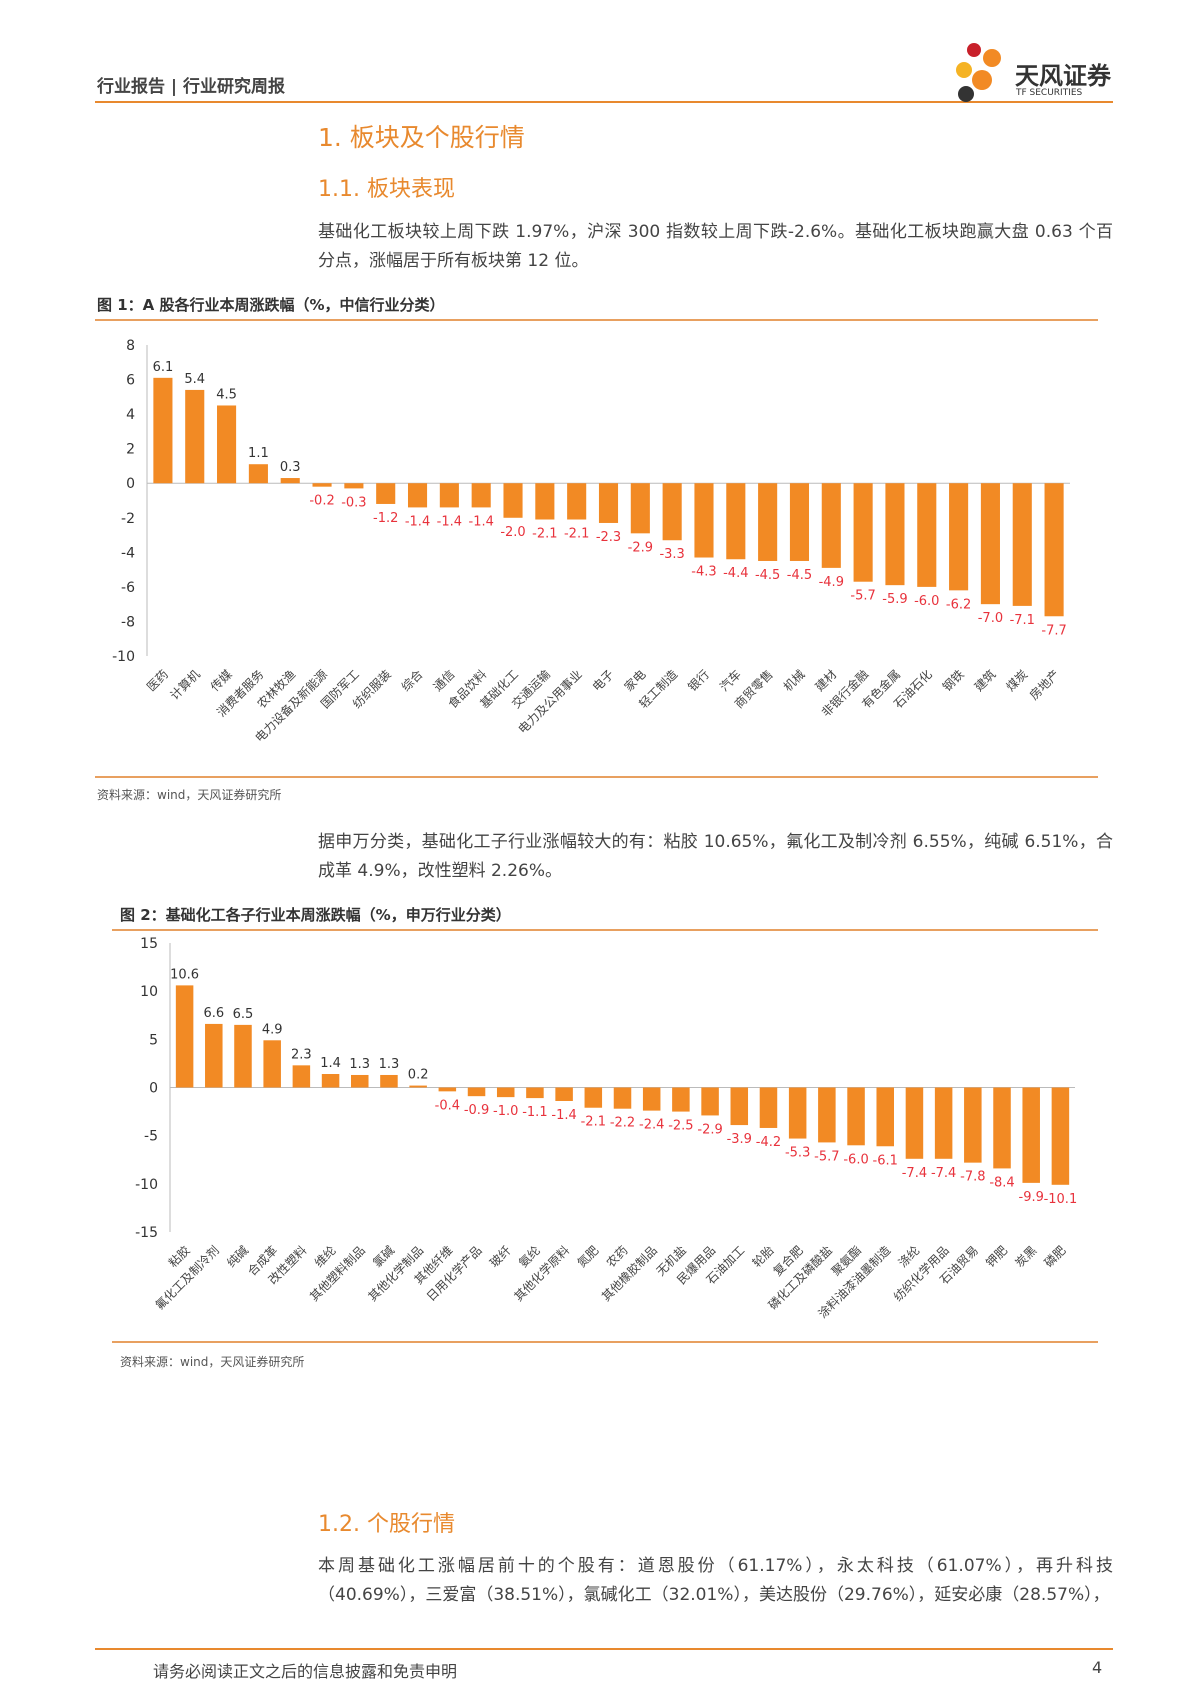 This screenshot has width=1200, height=1698. Describe the element at coordinates (128, 622) in the screenshot. I see `y-tick-label: -8` at that location.